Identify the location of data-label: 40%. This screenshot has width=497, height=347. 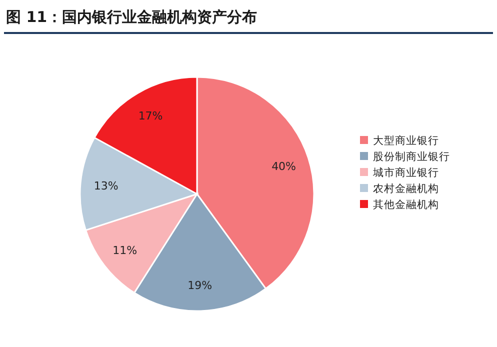
(284, 166).